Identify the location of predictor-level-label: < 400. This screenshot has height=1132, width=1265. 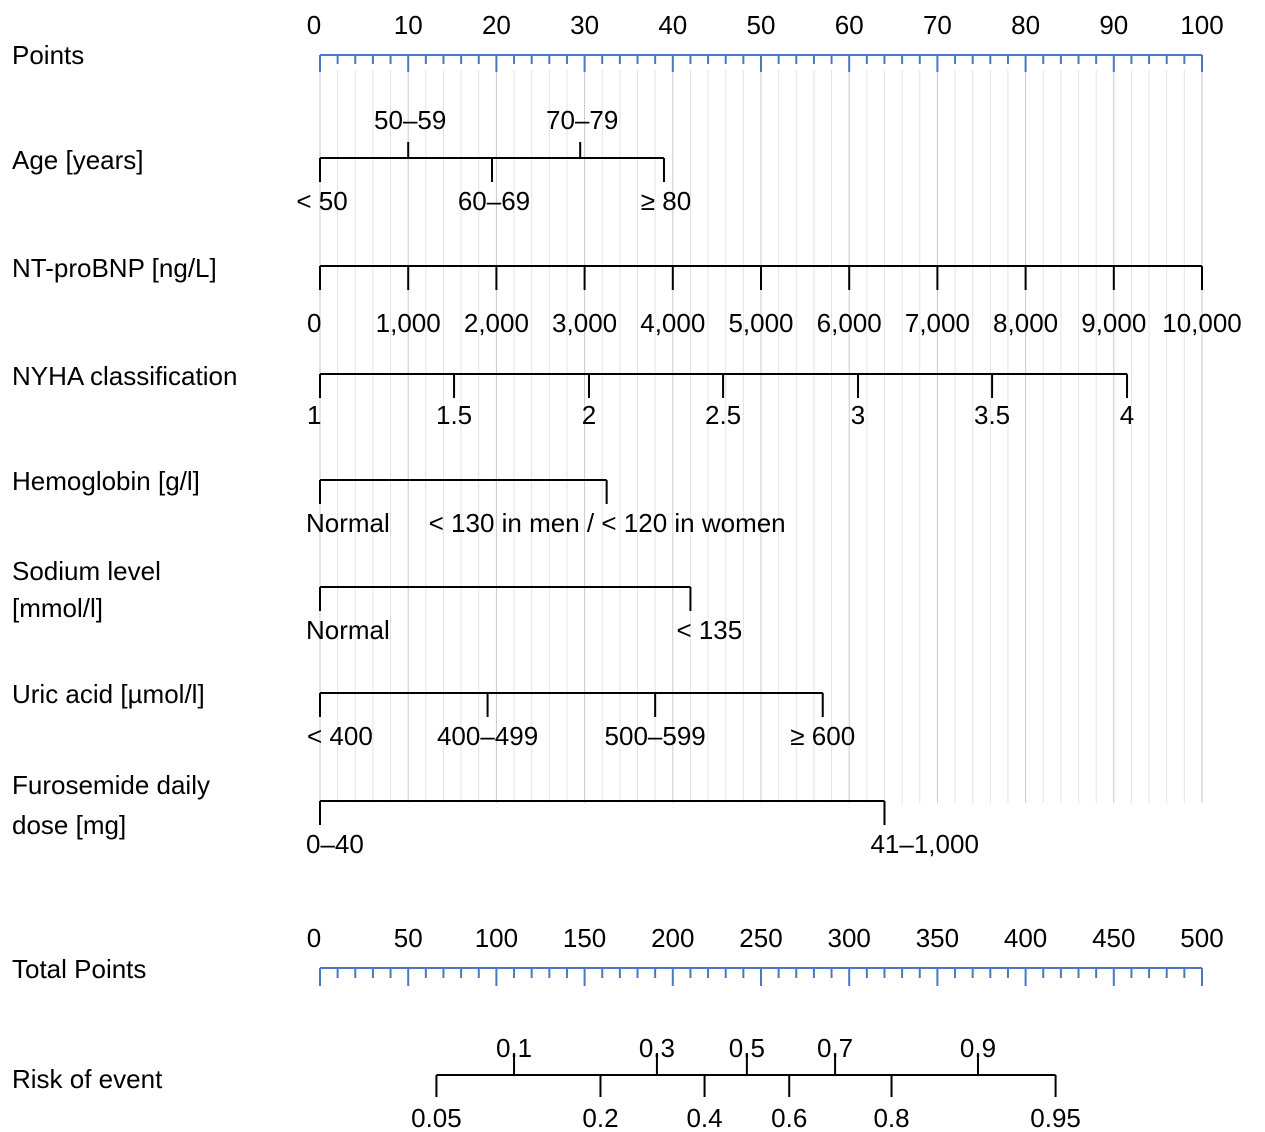
(340, 736).